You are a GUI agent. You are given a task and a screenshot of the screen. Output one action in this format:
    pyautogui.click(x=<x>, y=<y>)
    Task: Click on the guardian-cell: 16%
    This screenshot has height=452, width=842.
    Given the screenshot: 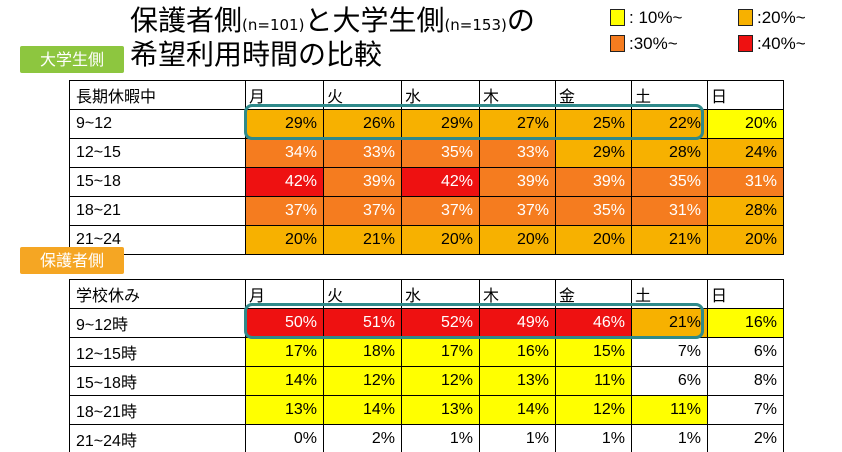 What is the action you would take?
    pyautogui.click(x=745, y=323)
    